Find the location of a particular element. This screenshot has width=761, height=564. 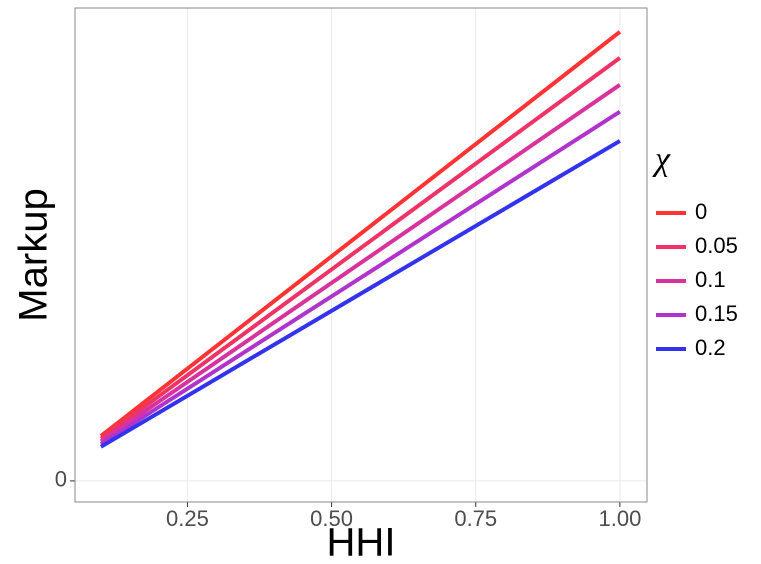

x-tick-label: 1.00 is located at coordinates (619, 518).